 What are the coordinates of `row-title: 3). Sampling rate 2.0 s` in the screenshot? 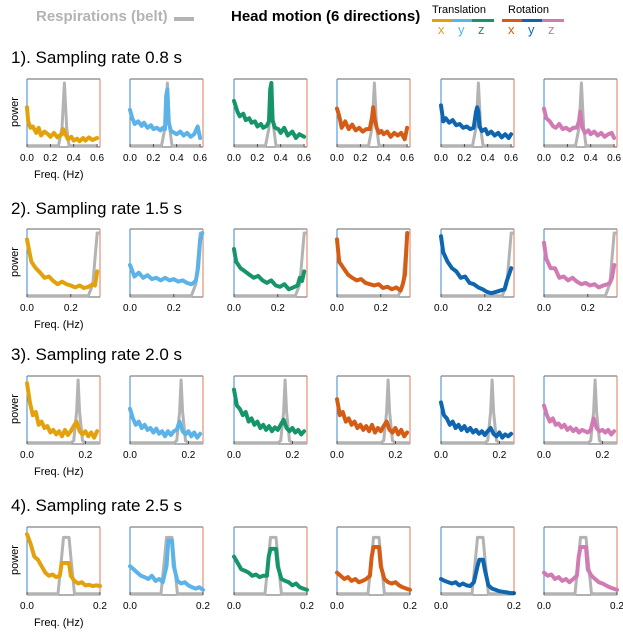 It's located at (97, 354).